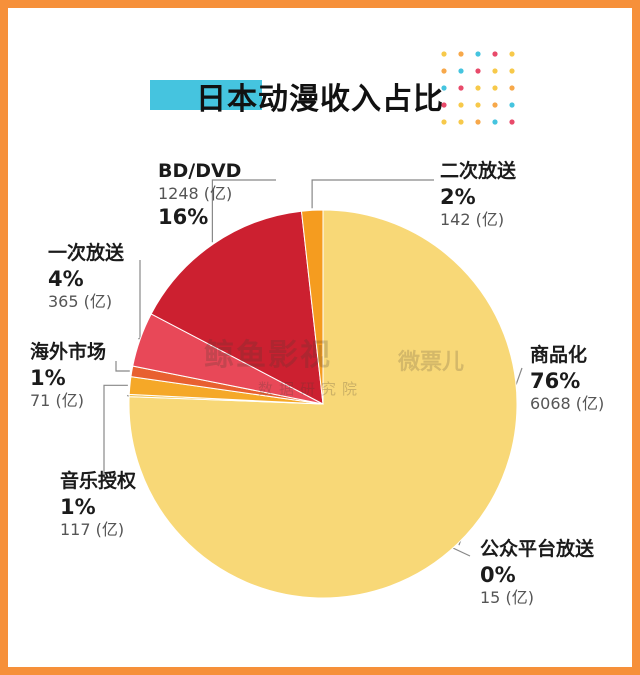 This screenshot has width=640, height=675. What do you see at coordinates (559, 355) in the screenshot?
I see `slice-label-name: 商品化` at bounding box center [559, 355].